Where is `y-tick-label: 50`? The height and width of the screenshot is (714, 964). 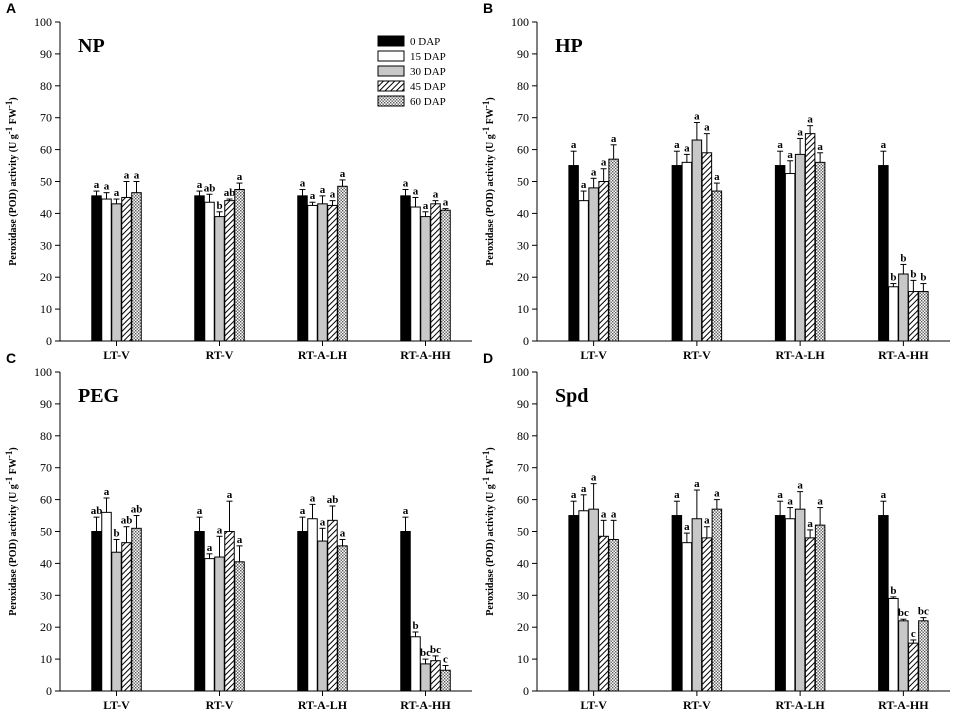 y-tick-label: 50 is located at coordinates (523, 532).